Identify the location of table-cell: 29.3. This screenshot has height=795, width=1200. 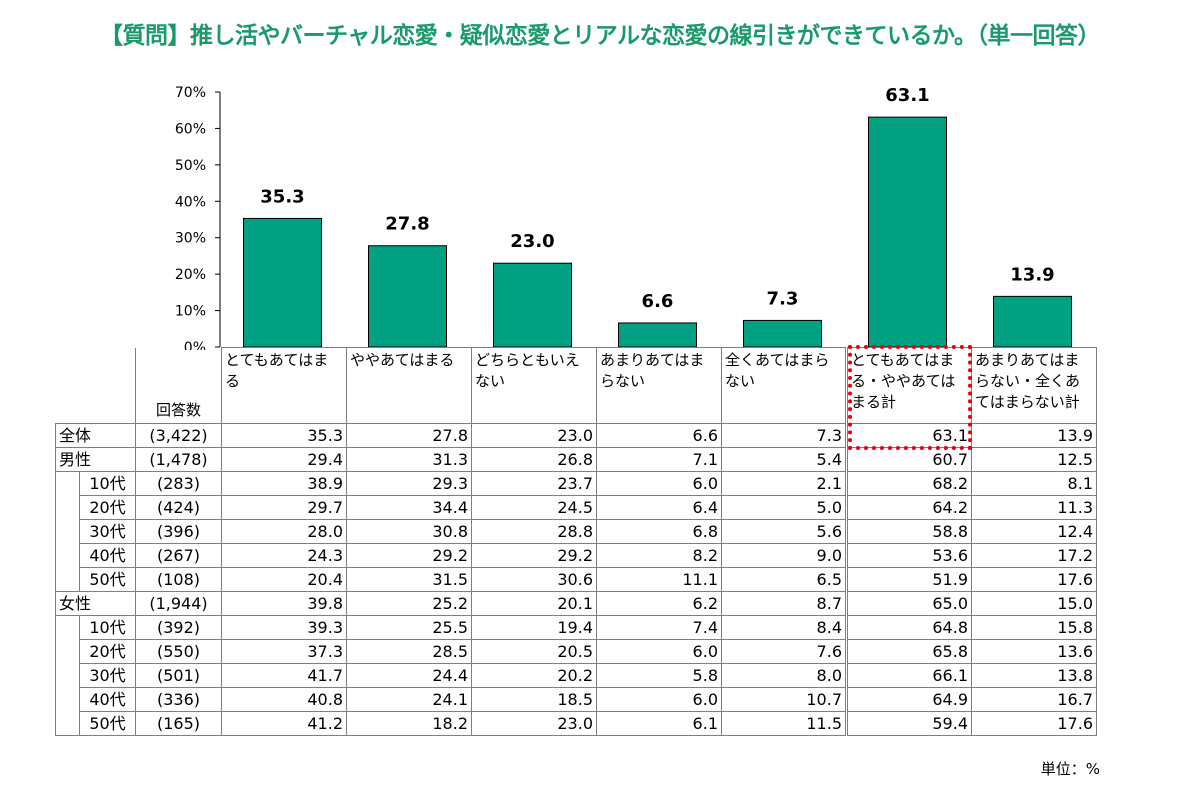
(409, 483).